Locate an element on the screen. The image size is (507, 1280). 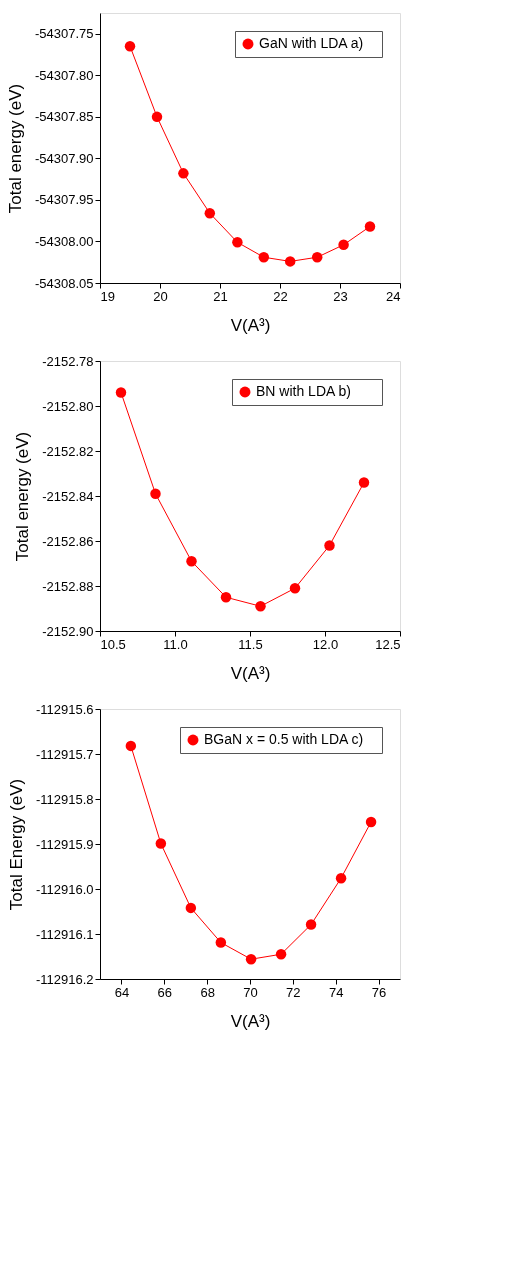
y-tick-label: -112916.1 is located at coordinates (64, 934).